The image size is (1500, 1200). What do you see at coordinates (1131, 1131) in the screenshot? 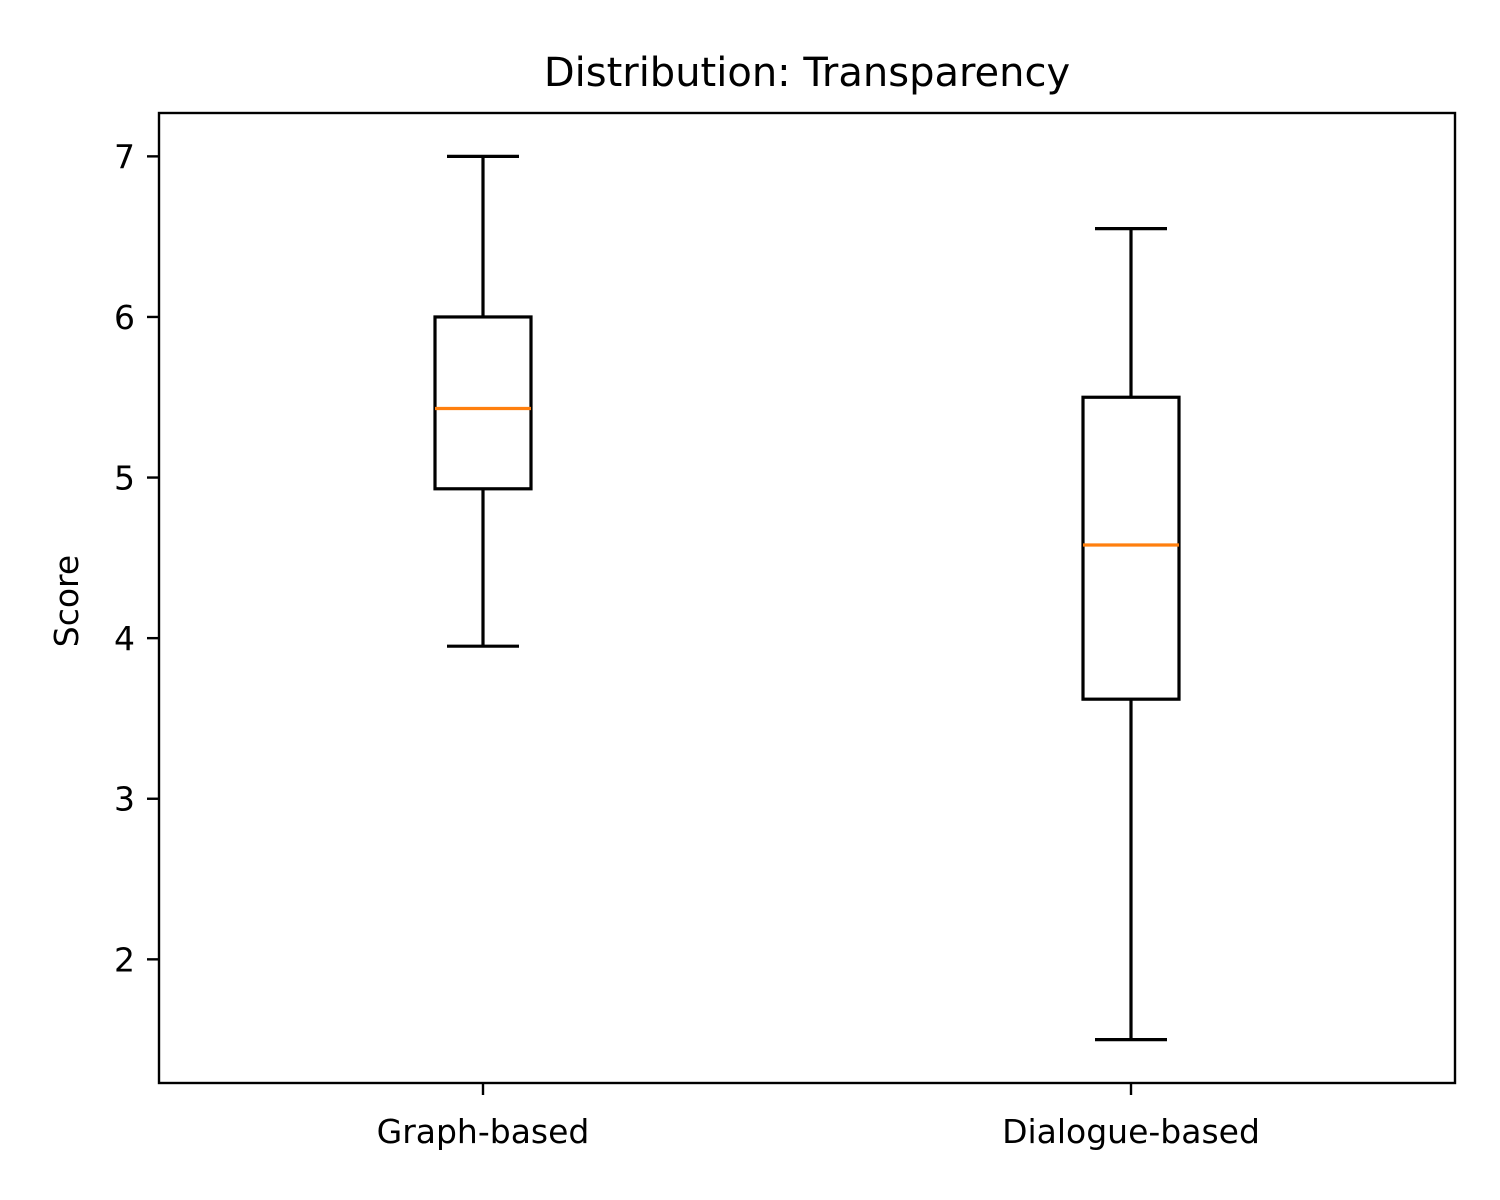
I see `x-tick-label: Dialogue-based` at bounding box center [1131, 1131].